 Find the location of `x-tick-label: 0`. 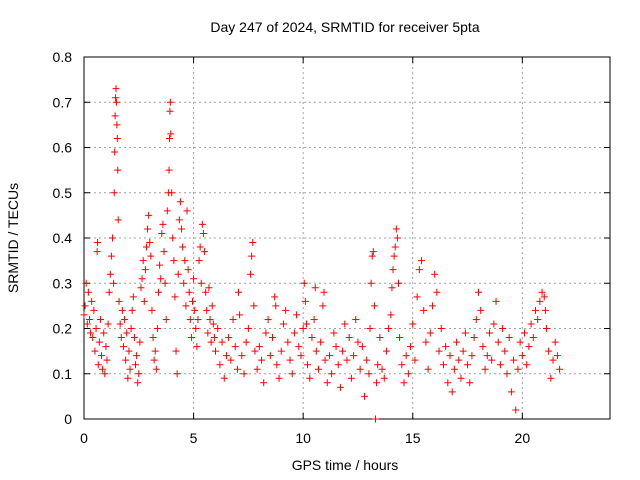

x-tick-label: 0 is located at coordinates (84, 438).